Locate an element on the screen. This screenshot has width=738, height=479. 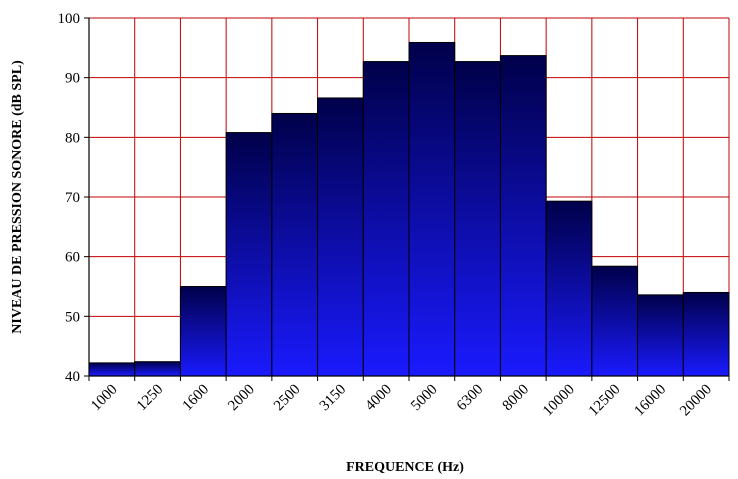
x-tick-label: 2000 is located at coordinates (241, 398).